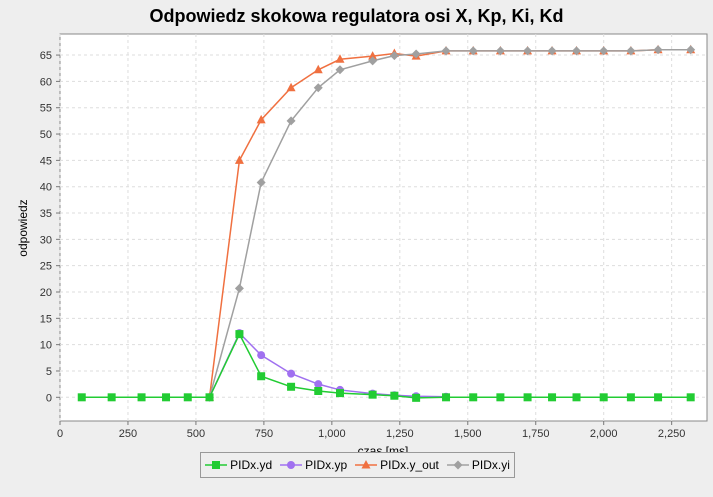 The image size is (713, 497). What do you see at coordinates (46, 240) in the screenshot?
I see `y-tick-label: 30` at bounding box center [46, 240].